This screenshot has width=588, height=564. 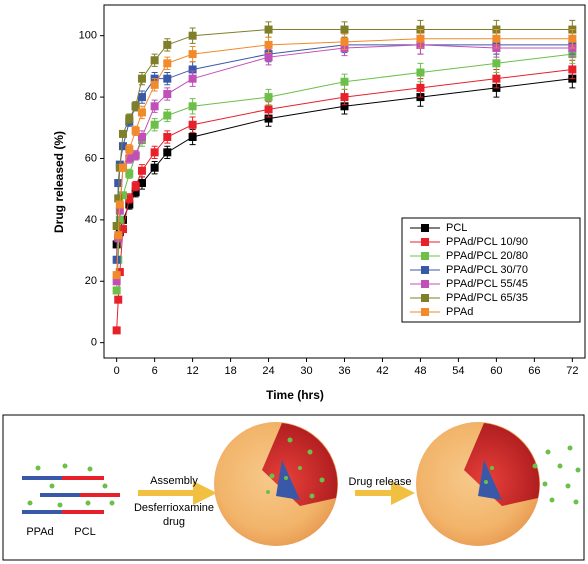 What do you see at coordinates (420, 371) in the screenshot?
I see `x-tick-label: 48` at bounding box center [420, 371].